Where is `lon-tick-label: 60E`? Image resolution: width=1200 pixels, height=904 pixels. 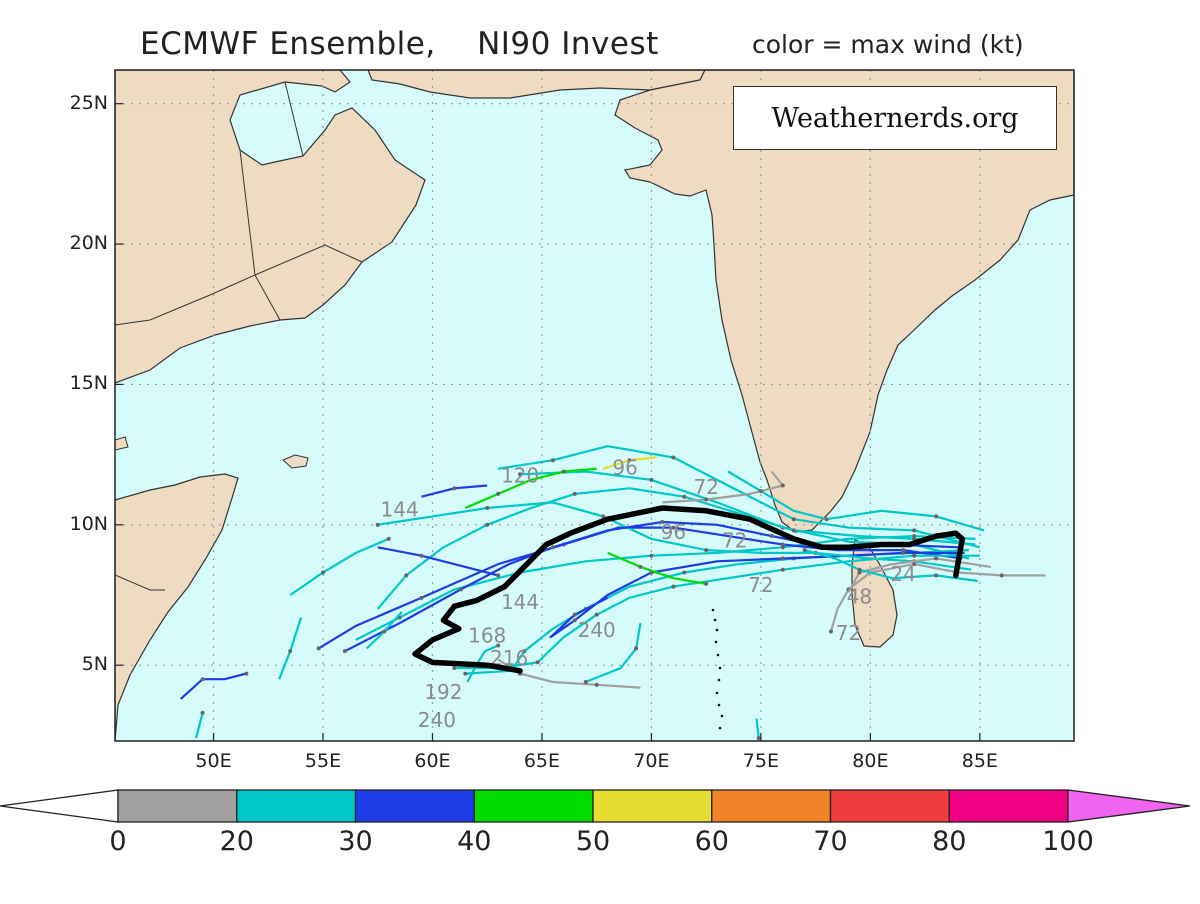
lon-tick-label: 60E is located at coordinates (432, 761).